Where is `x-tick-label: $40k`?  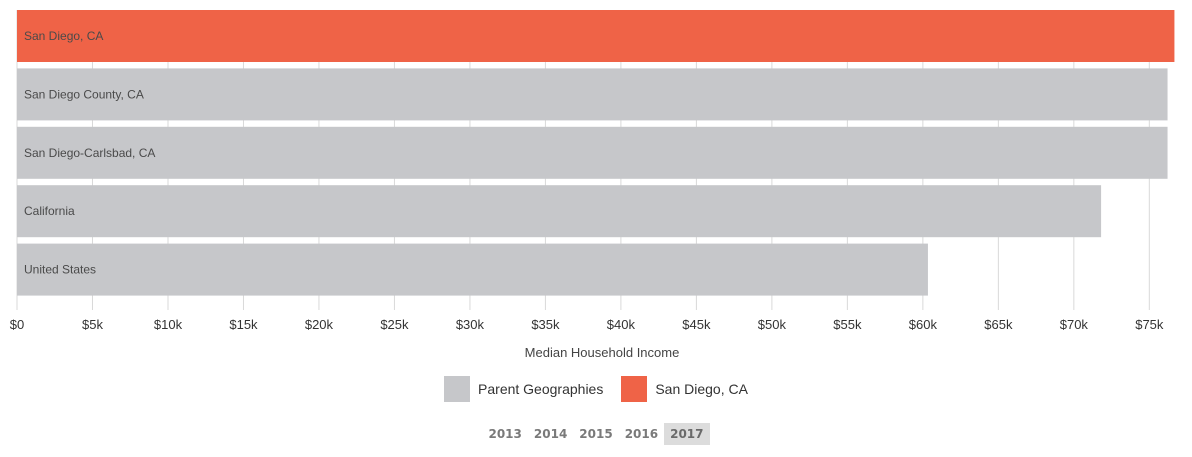 x-tick-label: $40k is located at coordinates (621, 324).